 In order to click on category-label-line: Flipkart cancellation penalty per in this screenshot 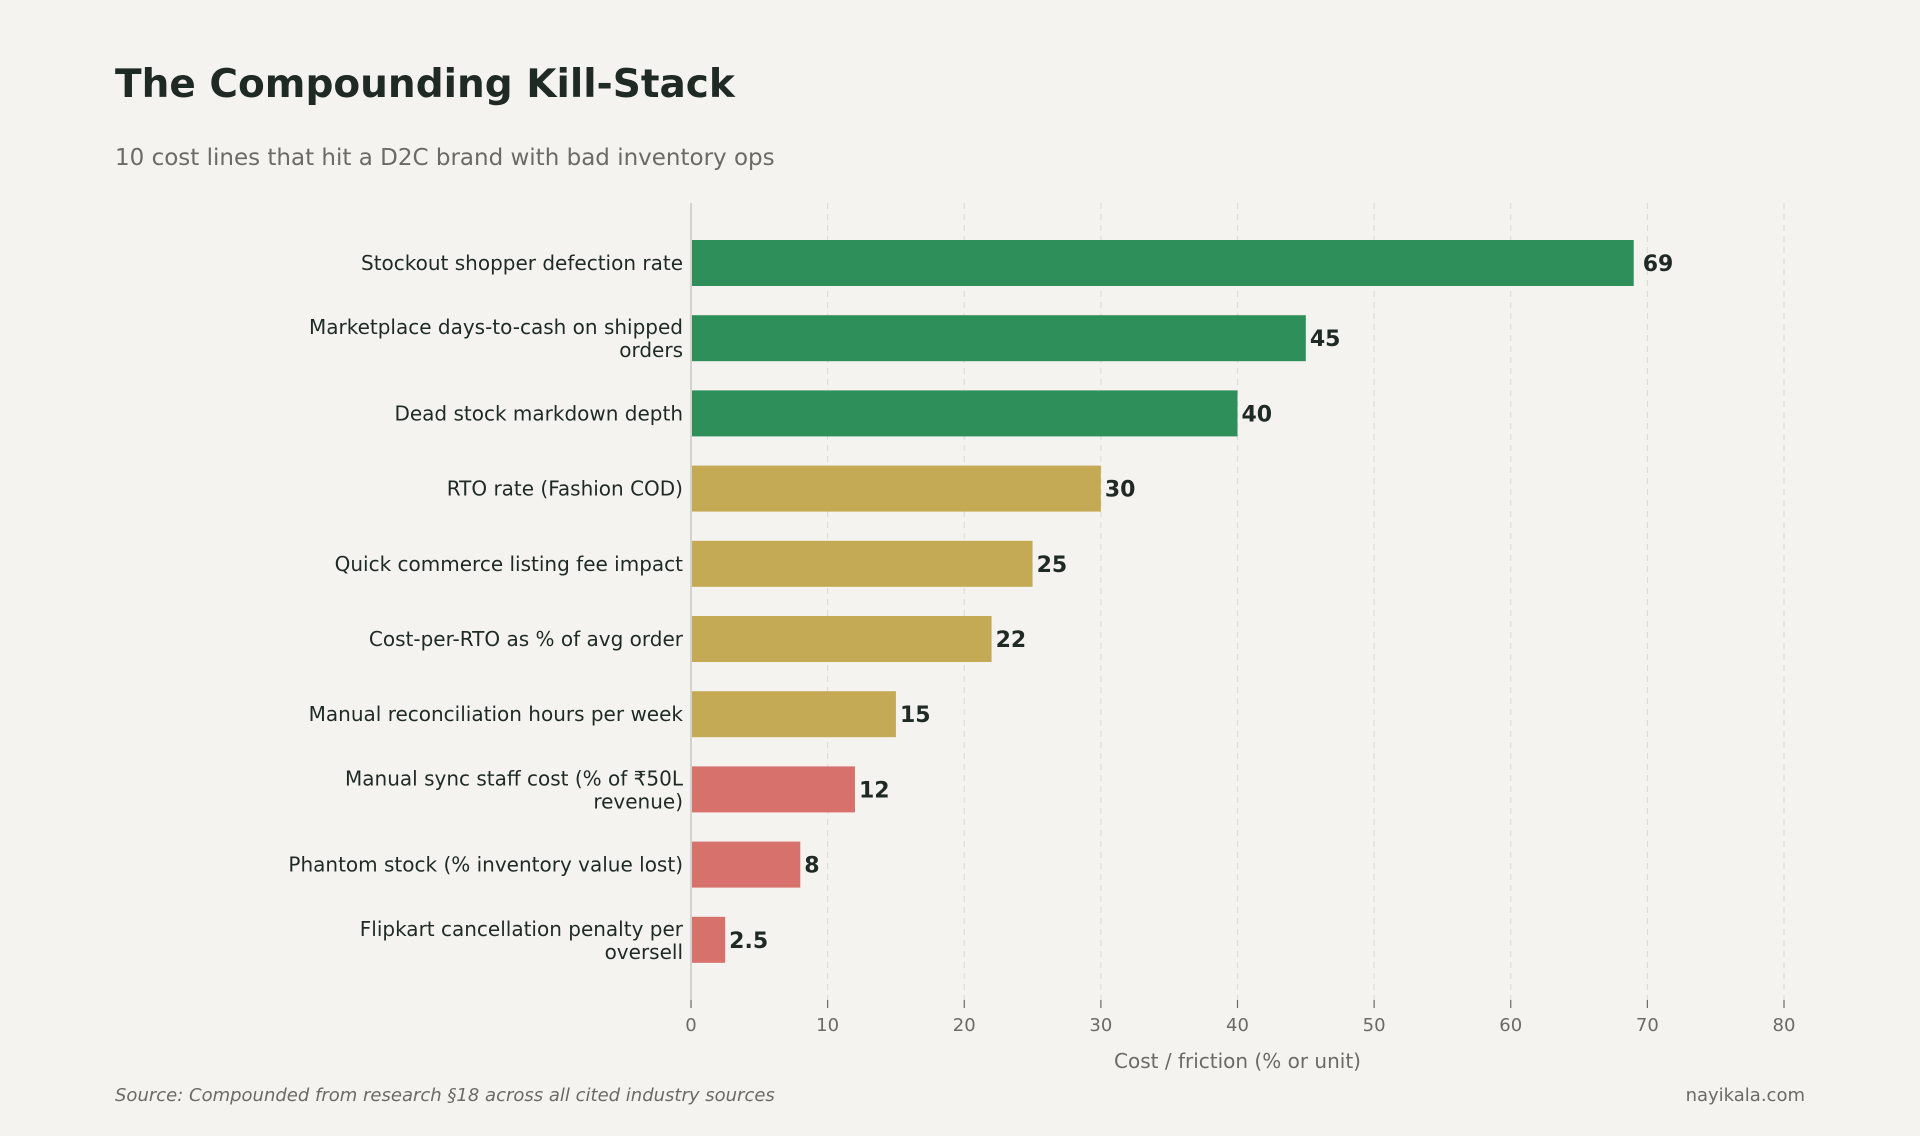, I will do `click(522, 929)`.